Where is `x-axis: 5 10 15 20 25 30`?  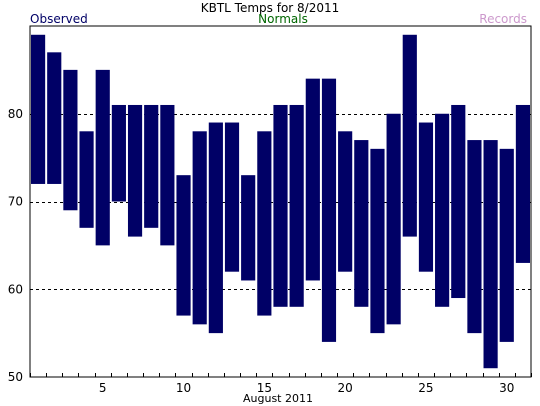
x-axis: 5 10 15 20 25 30 is located at coordinates (281, 384).